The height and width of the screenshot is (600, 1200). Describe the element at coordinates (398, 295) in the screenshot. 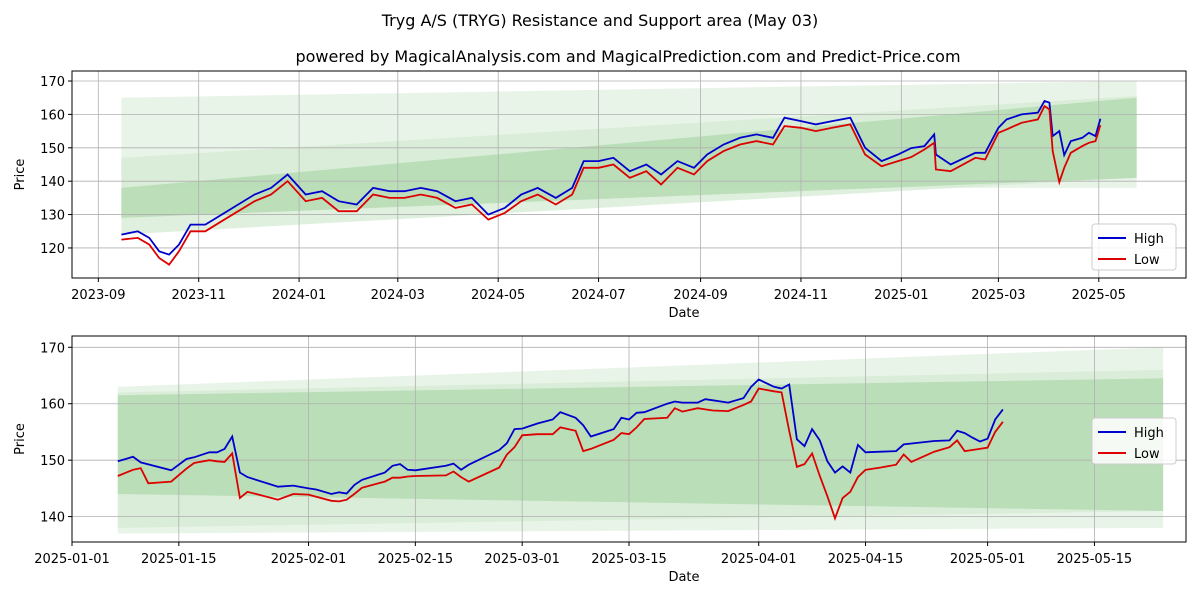

I see `x-tick-label: 2024-03` at that location.